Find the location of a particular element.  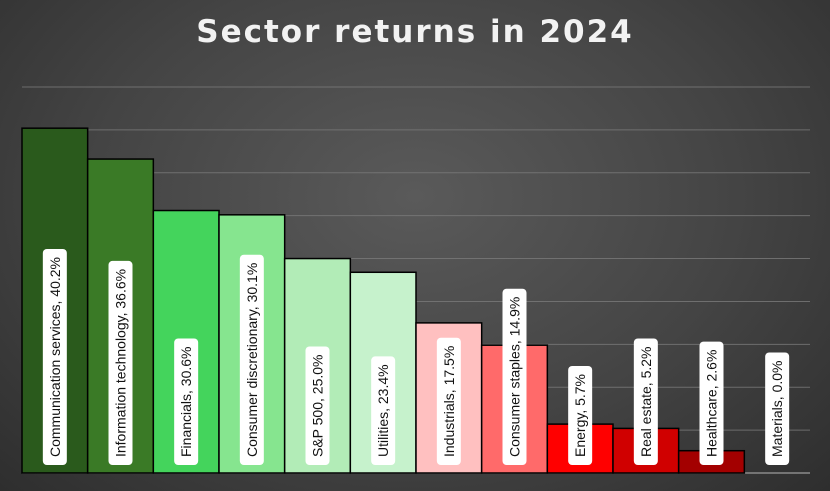

svg-text: Financials, 30.6% is located at coordinates (186, 401).